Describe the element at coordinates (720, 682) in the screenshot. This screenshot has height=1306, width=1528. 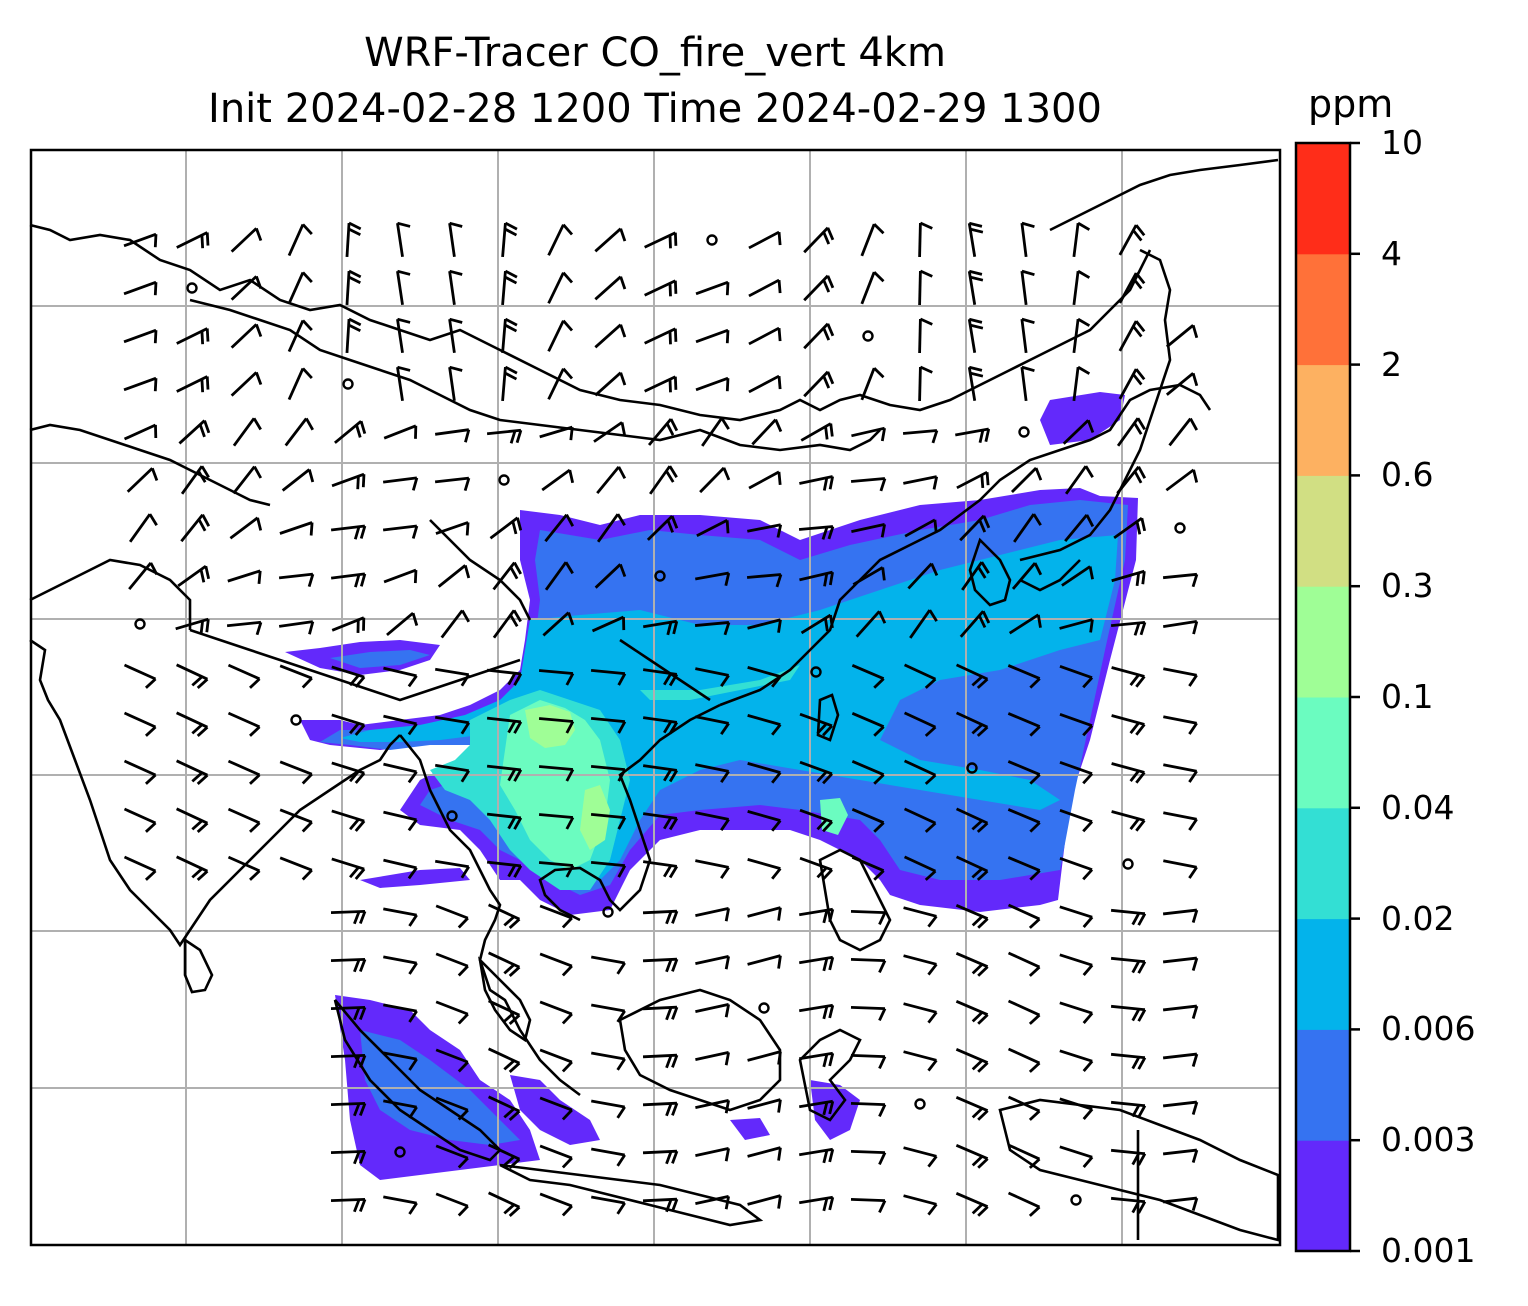
I see `tracer-plume-level4b` at that location.